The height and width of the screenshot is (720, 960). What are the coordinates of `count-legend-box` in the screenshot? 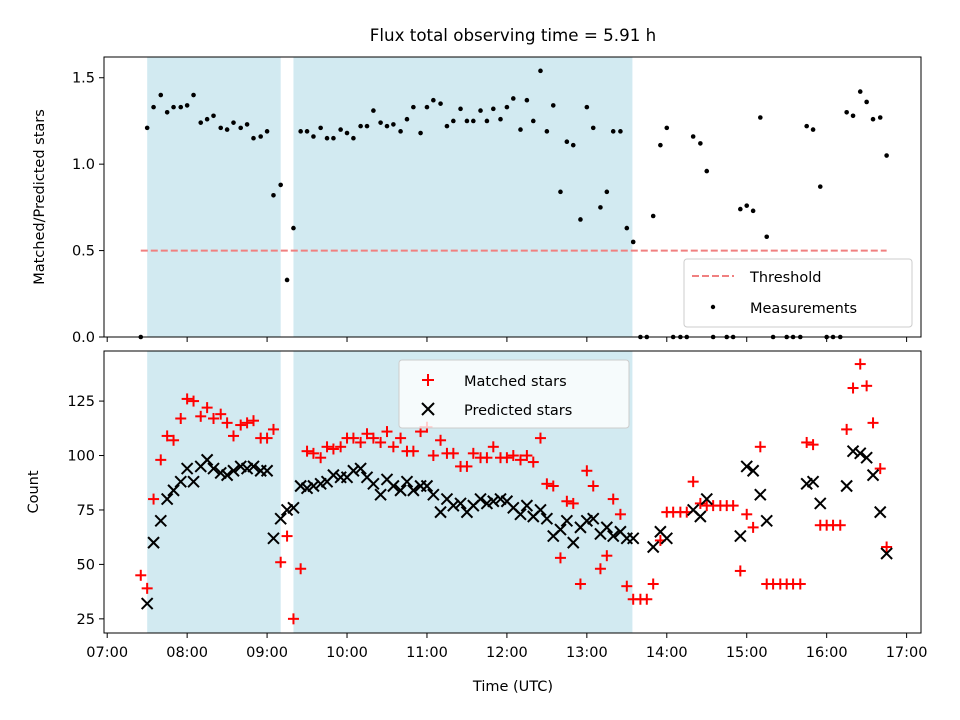 It's located at (514, 394).